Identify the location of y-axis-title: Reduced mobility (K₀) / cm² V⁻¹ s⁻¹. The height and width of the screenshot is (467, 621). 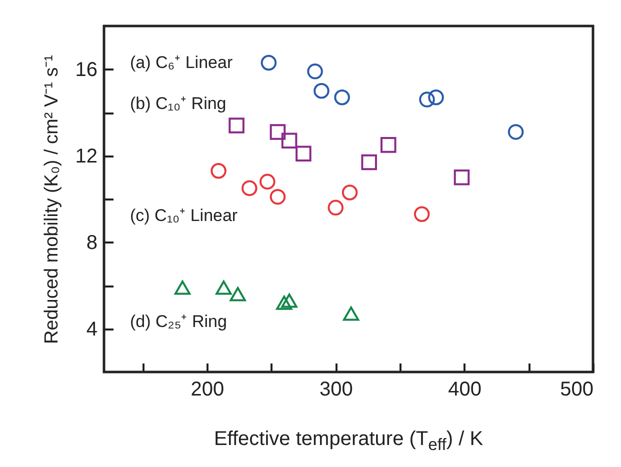
(51, 199).